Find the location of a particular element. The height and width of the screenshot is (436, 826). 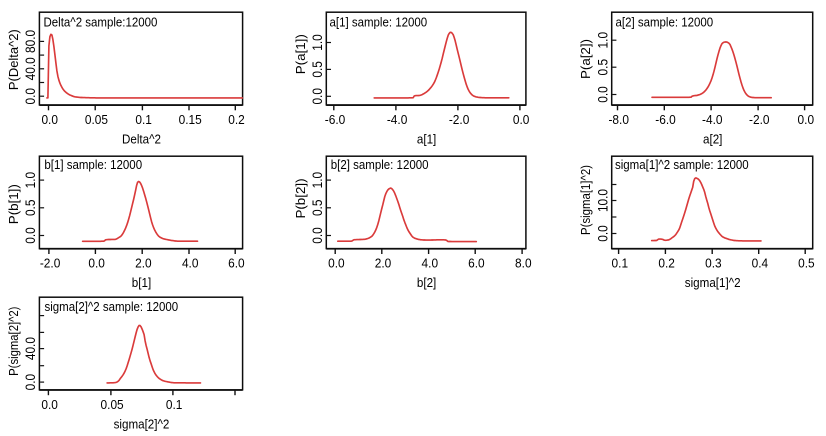

svg-text: sigma[2]^2 is located at coordinates (142, 423).